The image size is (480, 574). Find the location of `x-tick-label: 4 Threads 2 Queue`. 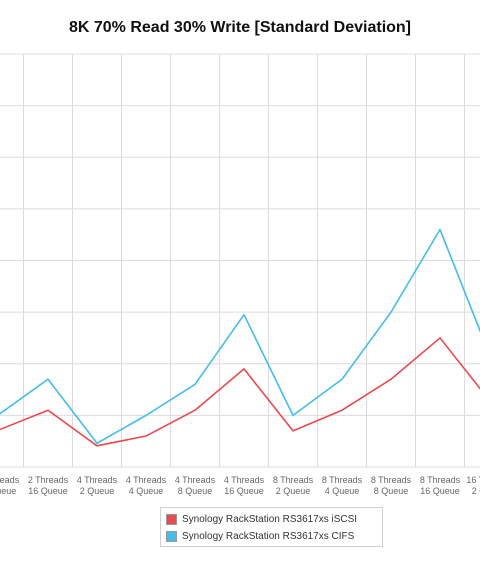

x-tick-label: 4 Threads 2 Queue is located at coordinates (97, 485).